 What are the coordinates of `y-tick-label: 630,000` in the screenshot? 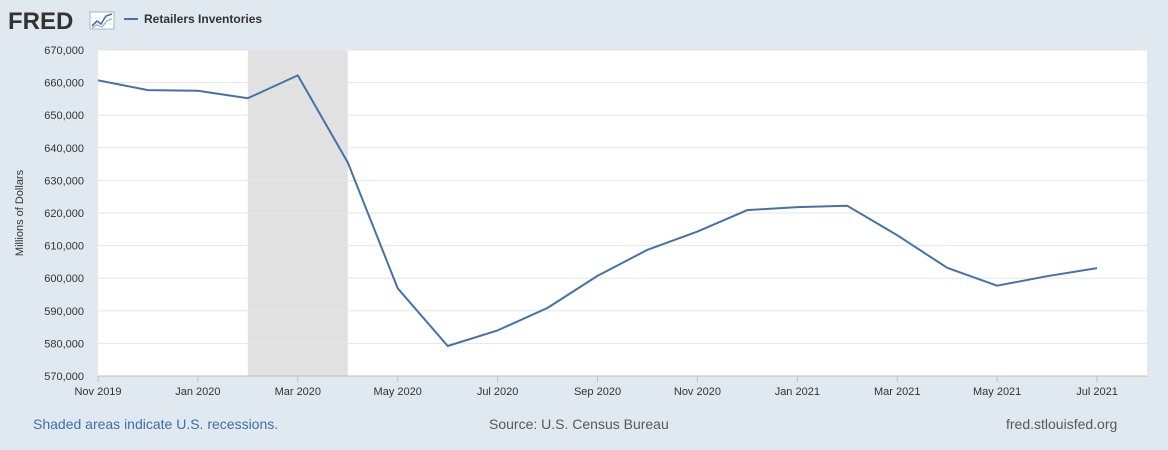 It's located at (64, 181).